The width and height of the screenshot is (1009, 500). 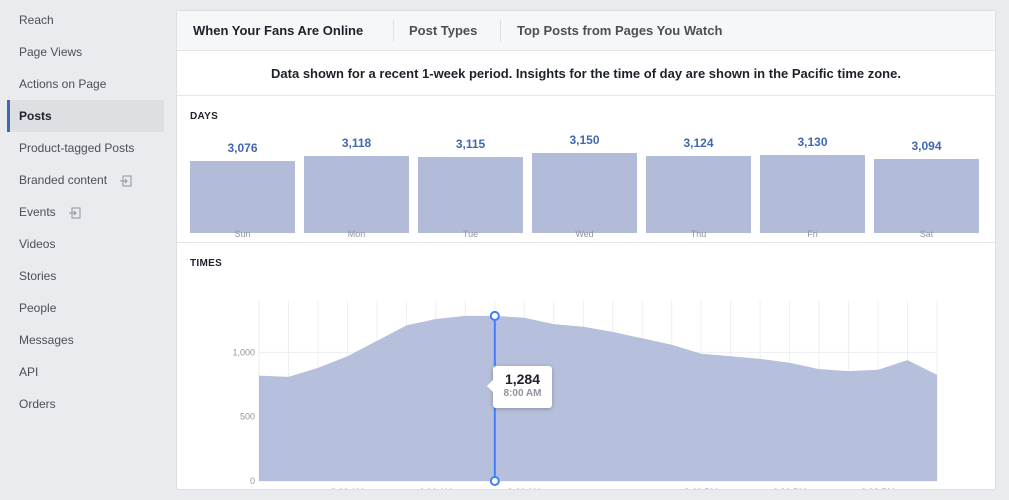 What do you see at coordinates (701, 488) in the screenshot?
I see `x-tick-label: 3:00 PM` at bounding box center [701, 488].